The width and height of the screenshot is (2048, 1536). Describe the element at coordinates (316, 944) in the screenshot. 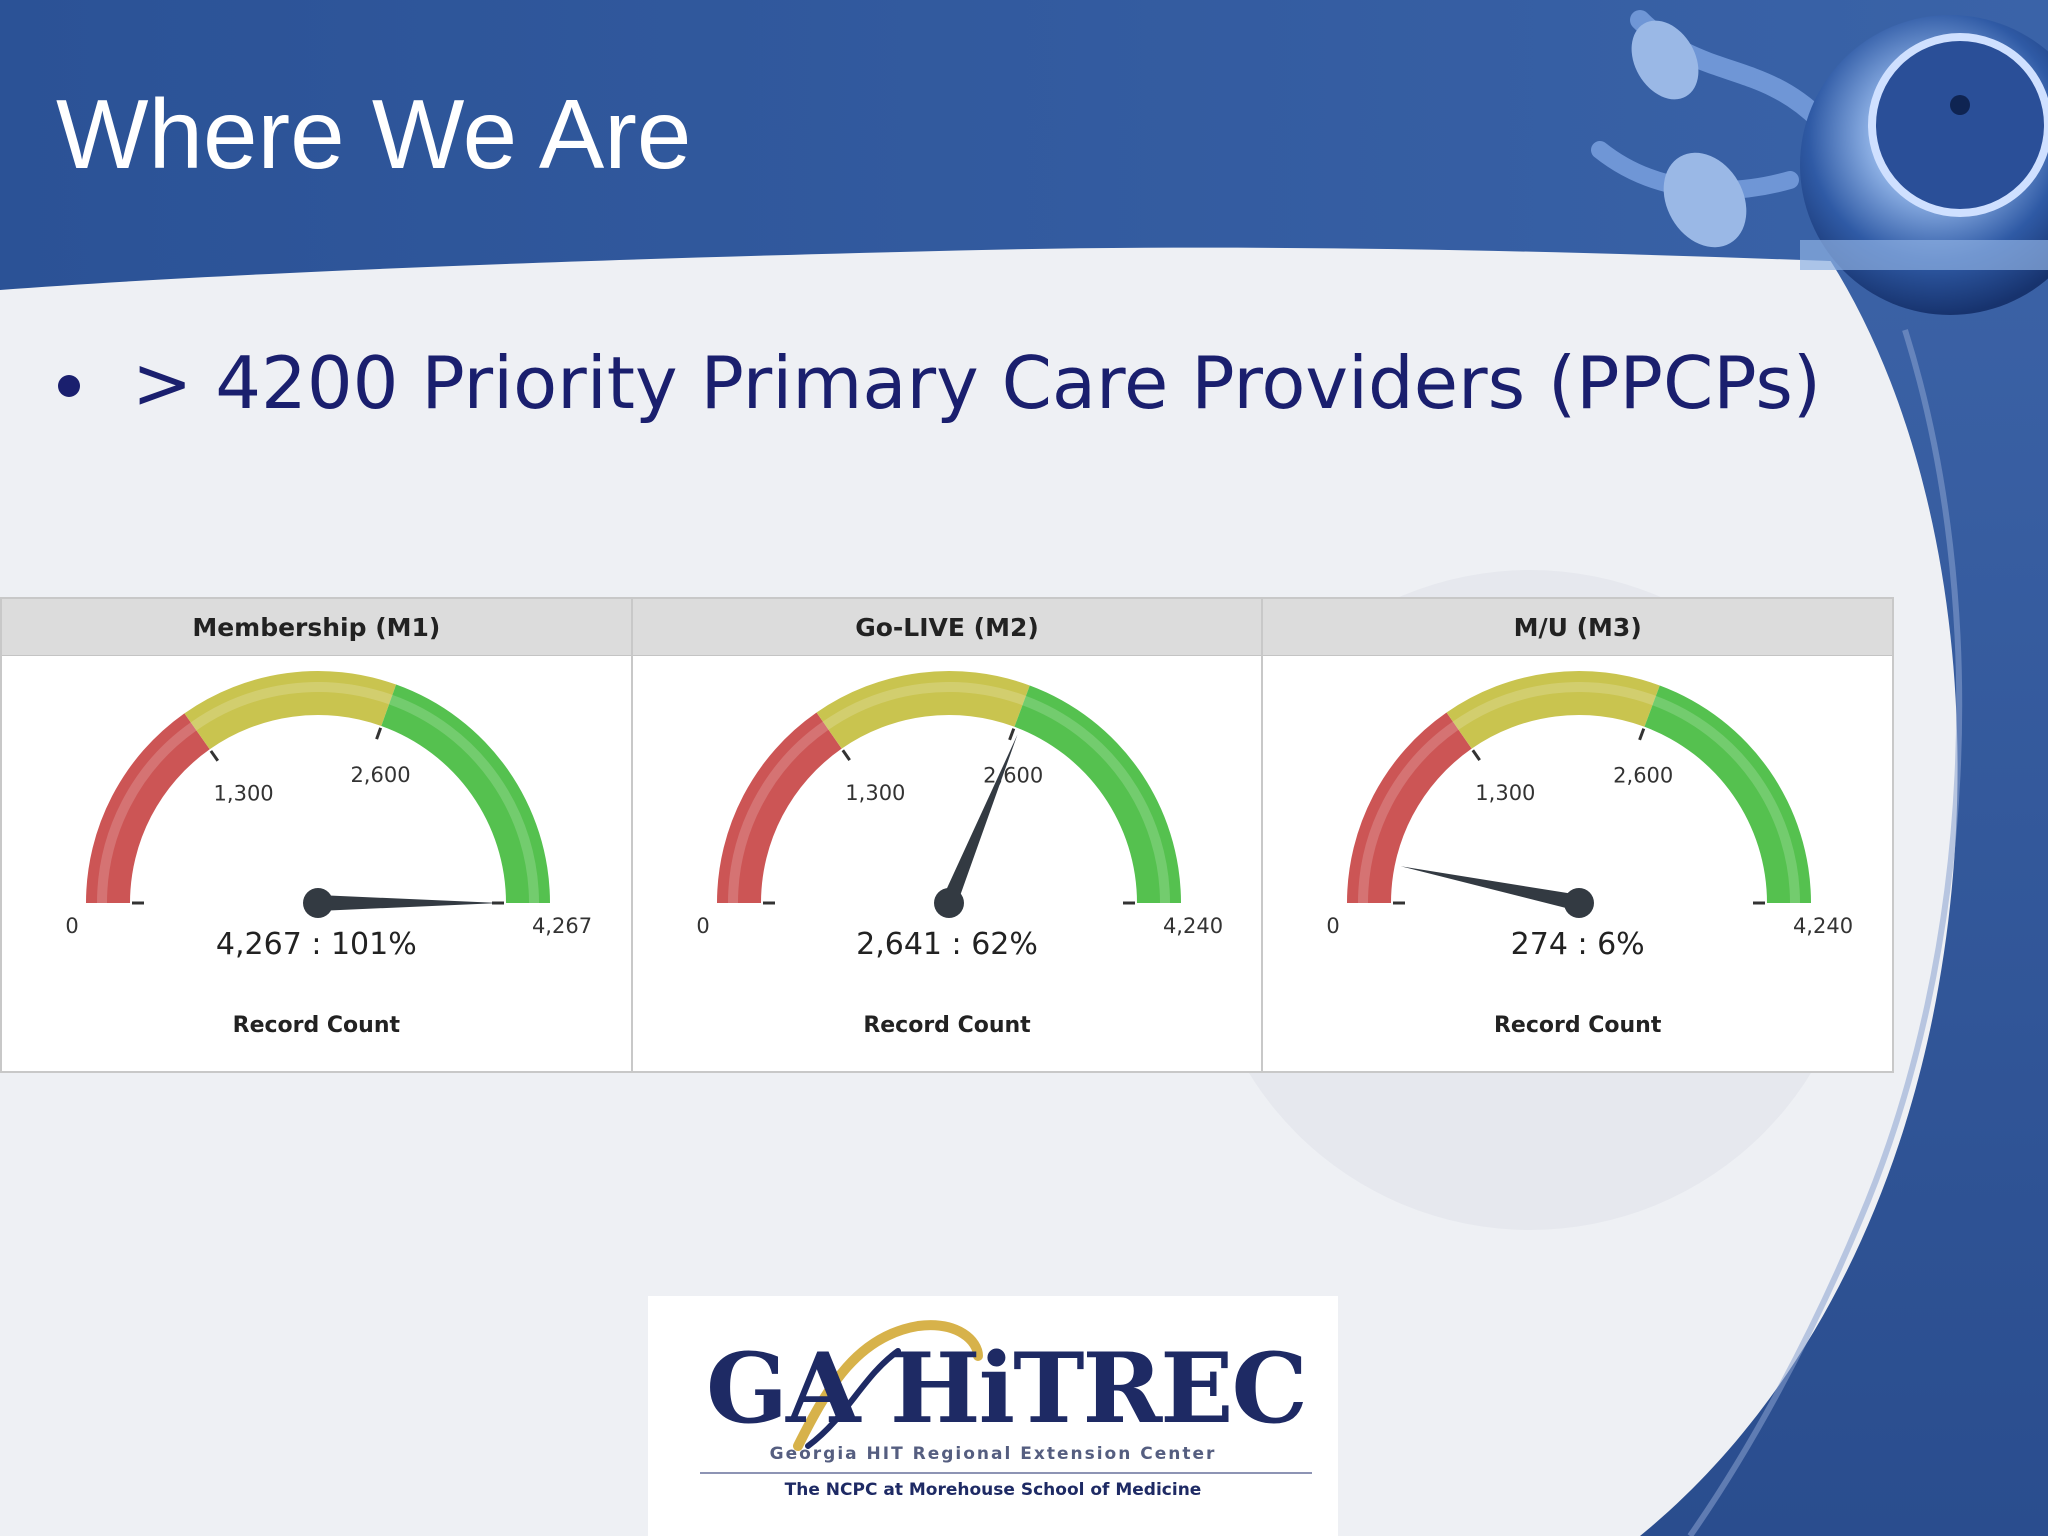

I see `gauge-value-label: 4,267 : 101%` at that location.